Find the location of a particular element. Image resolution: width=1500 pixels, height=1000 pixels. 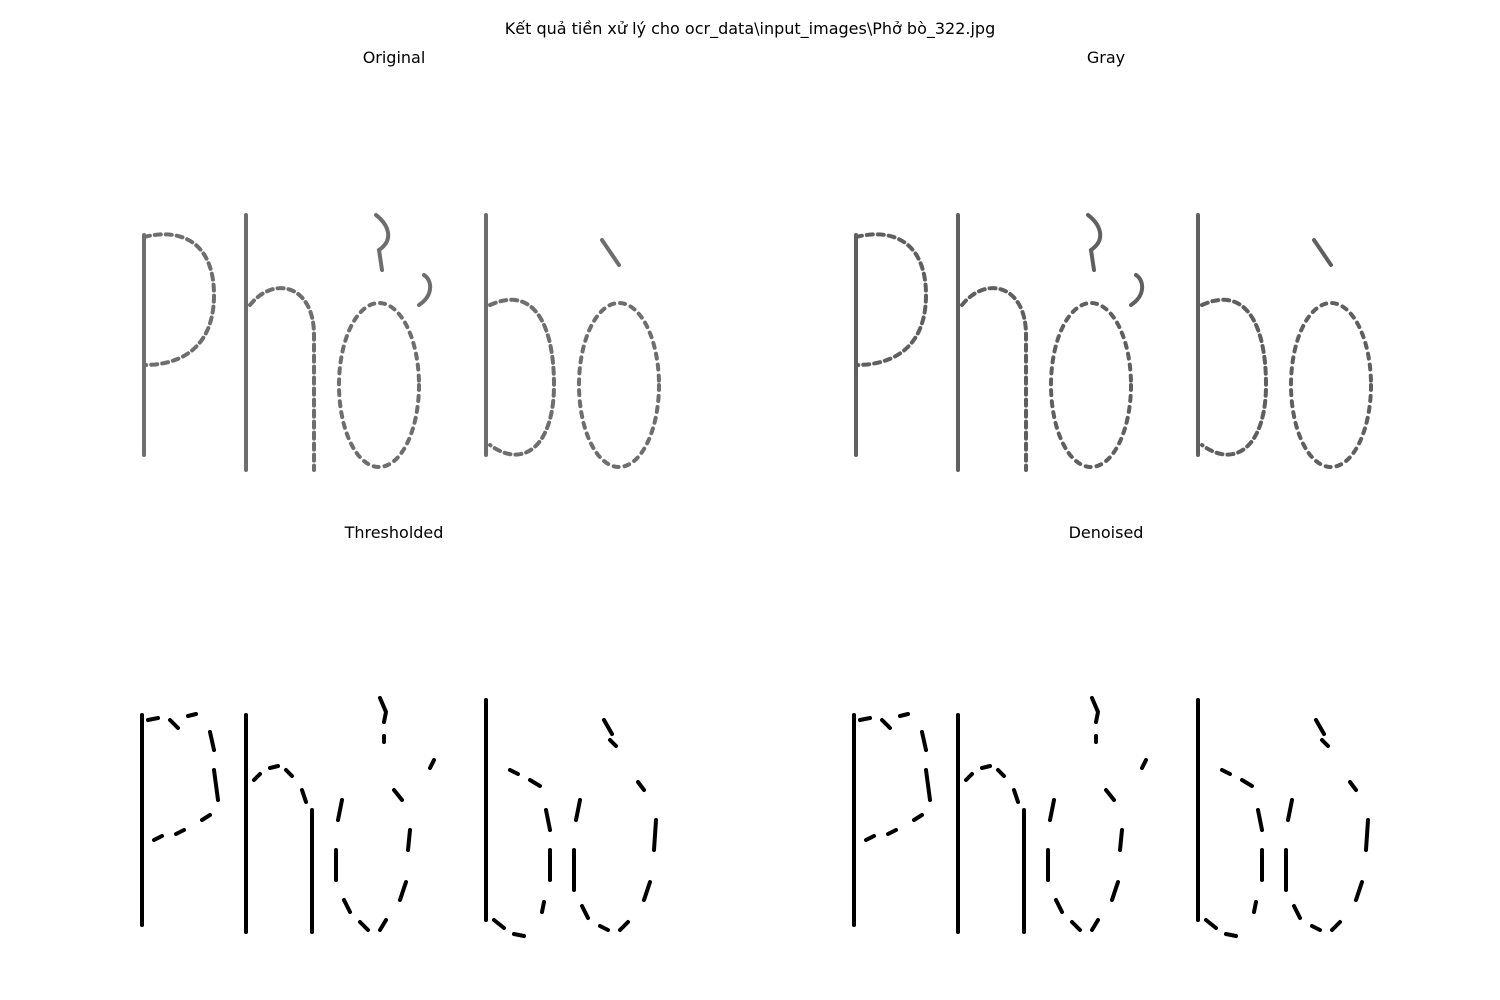

panel-title-gray: Gray is located at coordinates (1106, 57).